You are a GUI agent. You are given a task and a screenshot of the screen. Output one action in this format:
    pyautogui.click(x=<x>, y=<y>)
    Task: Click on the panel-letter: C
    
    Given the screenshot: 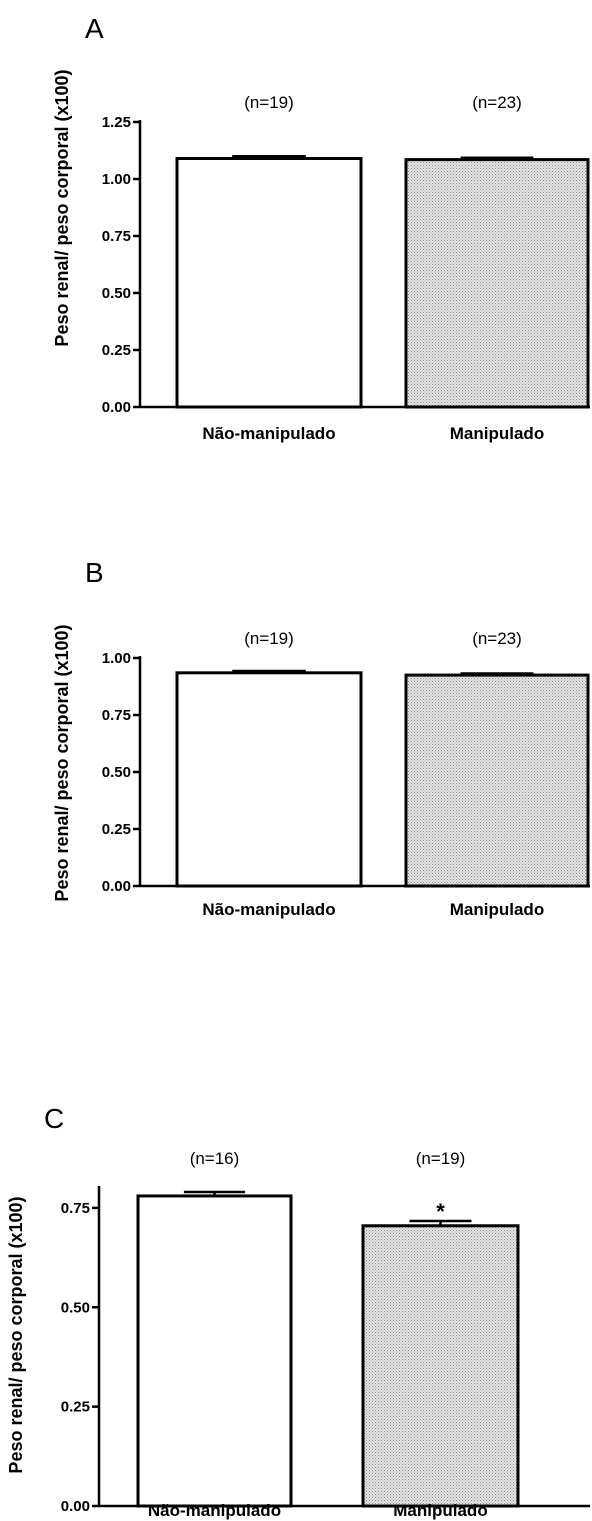 What is the action you would take?
    pyautogui.click(x=54, y=1118)
    